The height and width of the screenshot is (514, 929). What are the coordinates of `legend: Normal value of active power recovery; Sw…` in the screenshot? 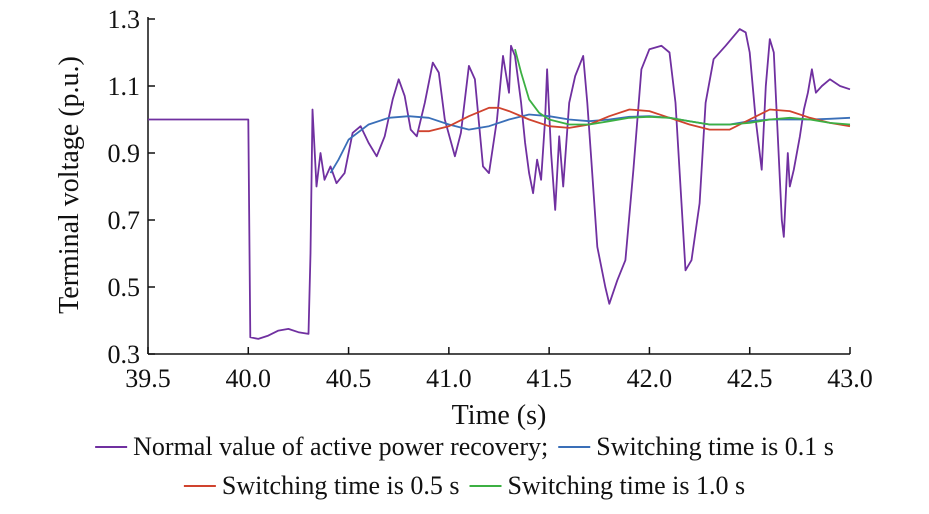 It's located at (464, 466).